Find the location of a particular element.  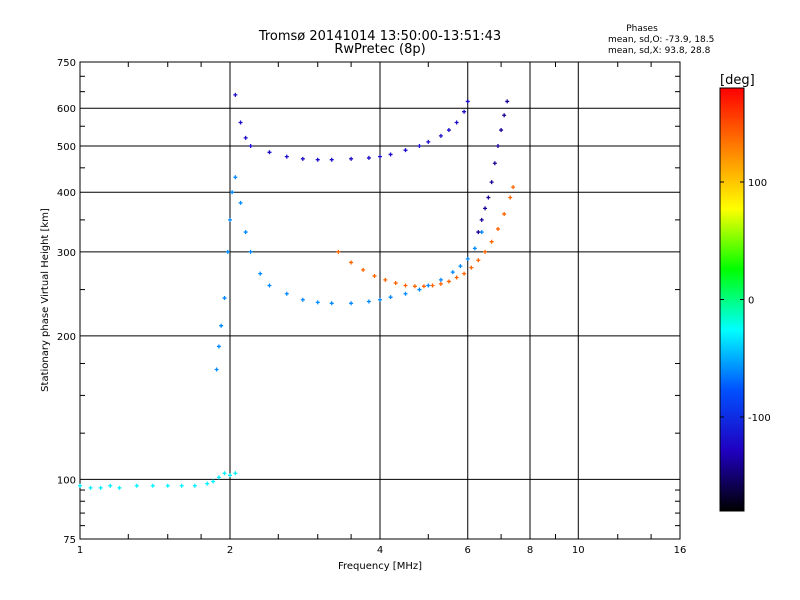

x-tick-label: 2 is located at coordinates (230, 550).